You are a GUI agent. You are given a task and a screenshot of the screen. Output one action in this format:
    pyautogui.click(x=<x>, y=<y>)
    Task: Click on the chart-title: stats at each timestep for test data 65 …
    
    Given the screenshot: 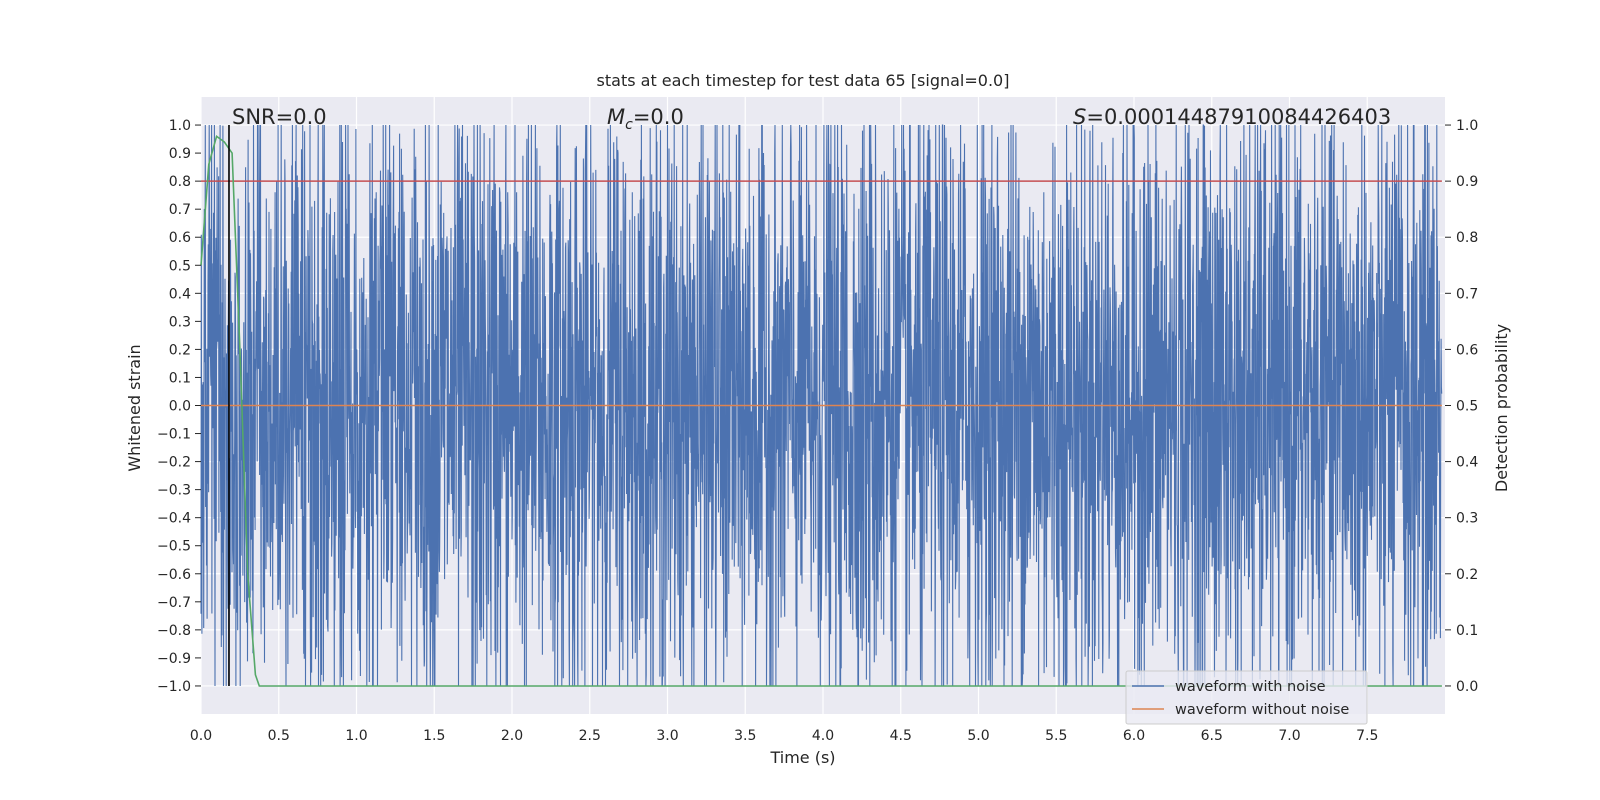 What is the action you would take?
    pyautogui.click(x=803, y=80)
    